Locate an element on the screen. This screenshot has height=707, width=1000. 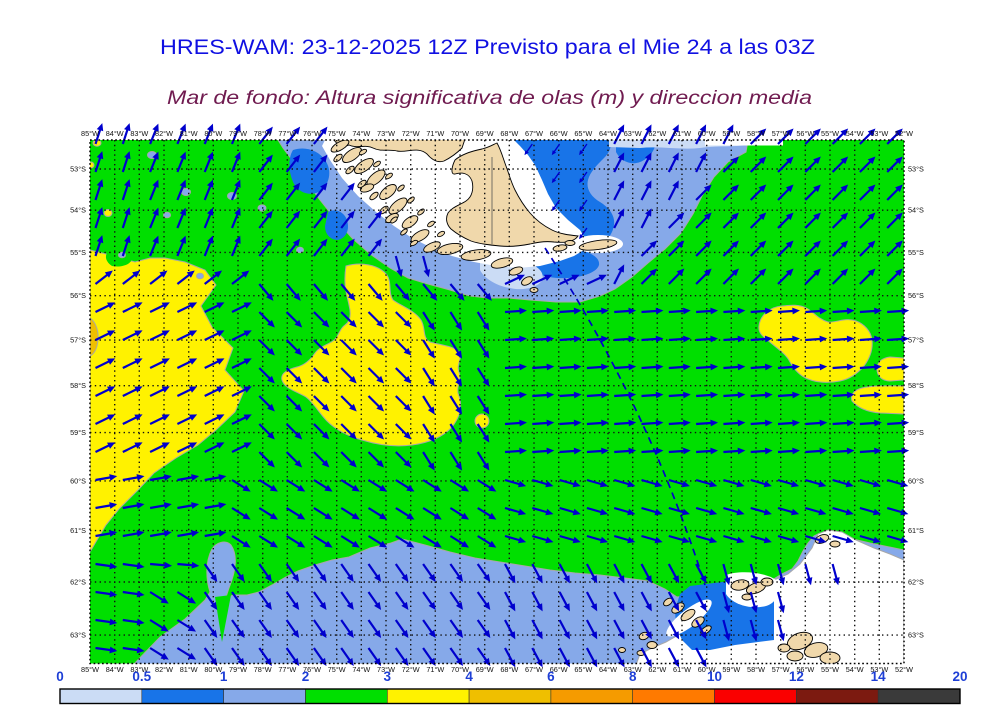
svg-text: 60°W is located at coordinates (707, 669).